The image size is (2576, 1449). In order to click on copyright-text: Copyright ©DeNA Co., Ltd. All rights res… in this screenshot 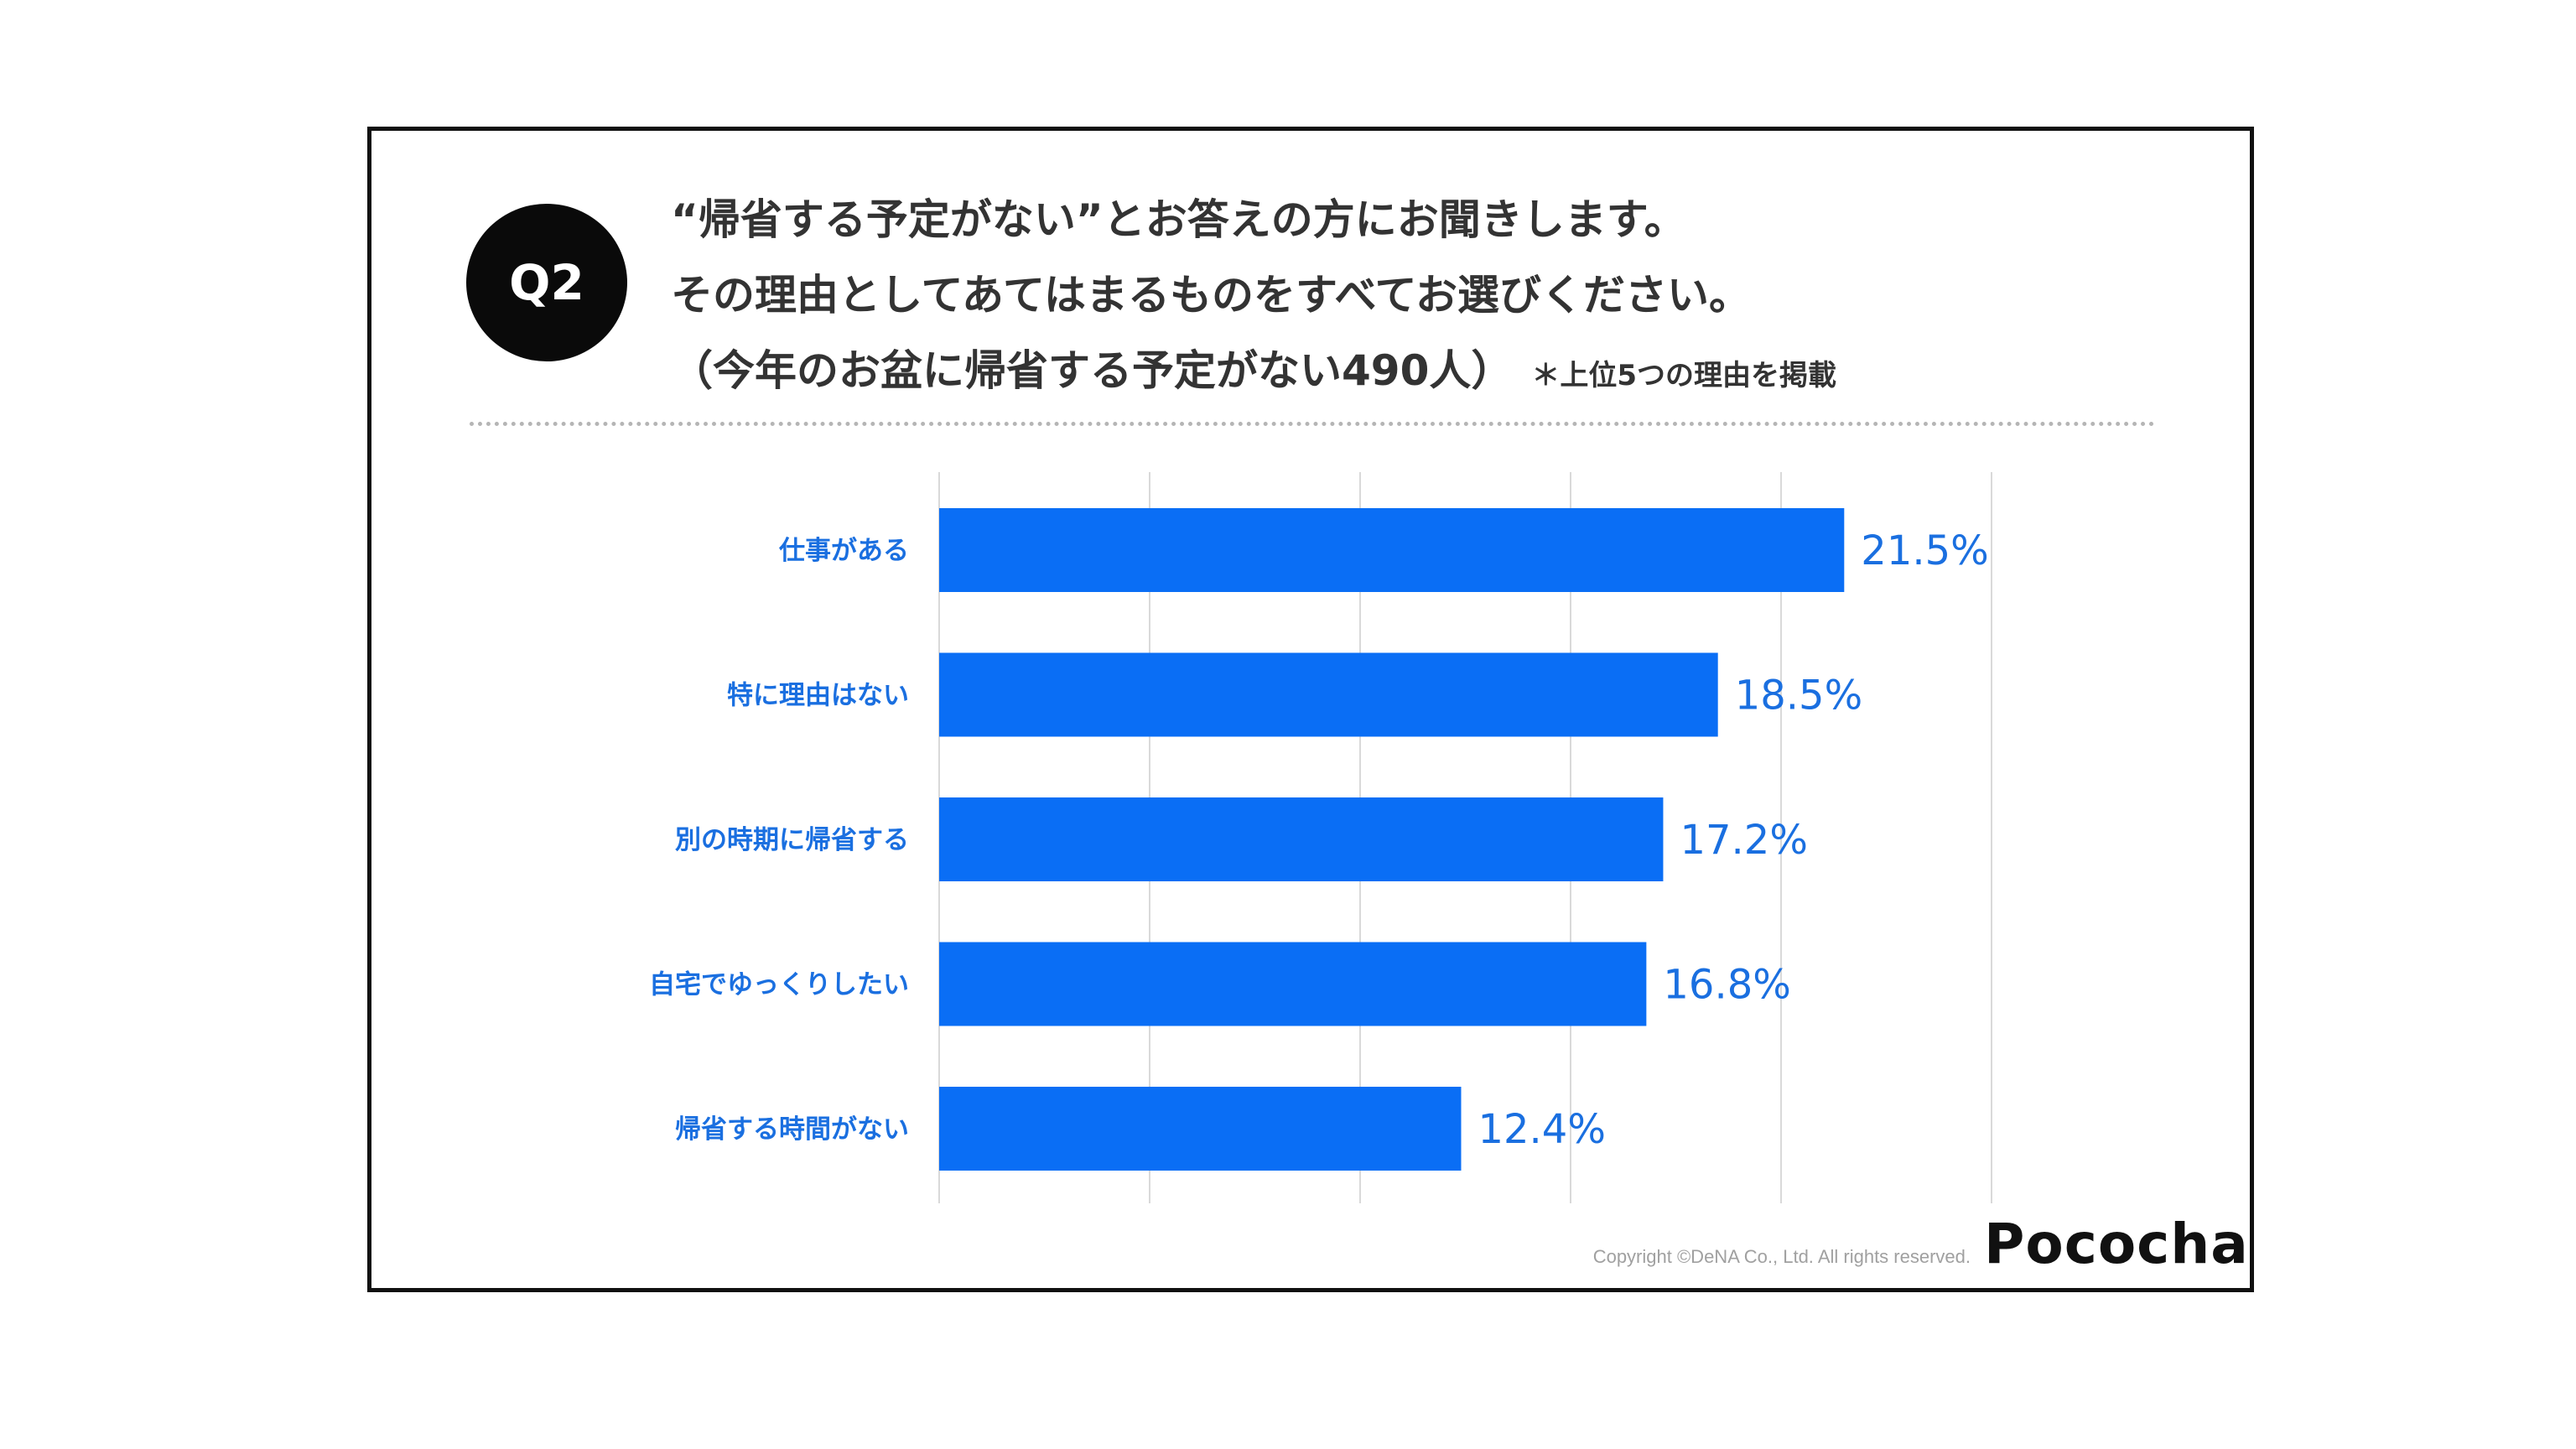, I will do `click(1781, 1256)`.